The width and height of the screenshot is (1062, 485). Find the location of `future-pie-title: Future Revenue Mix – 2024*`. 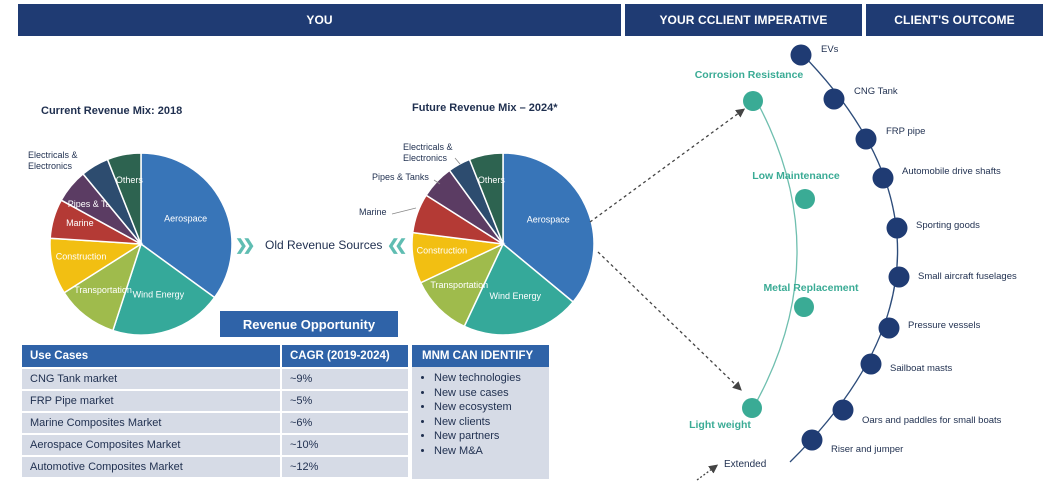

future-pie-title: Future Revenue Mix – 2024* is located at coordinates (485, 108).